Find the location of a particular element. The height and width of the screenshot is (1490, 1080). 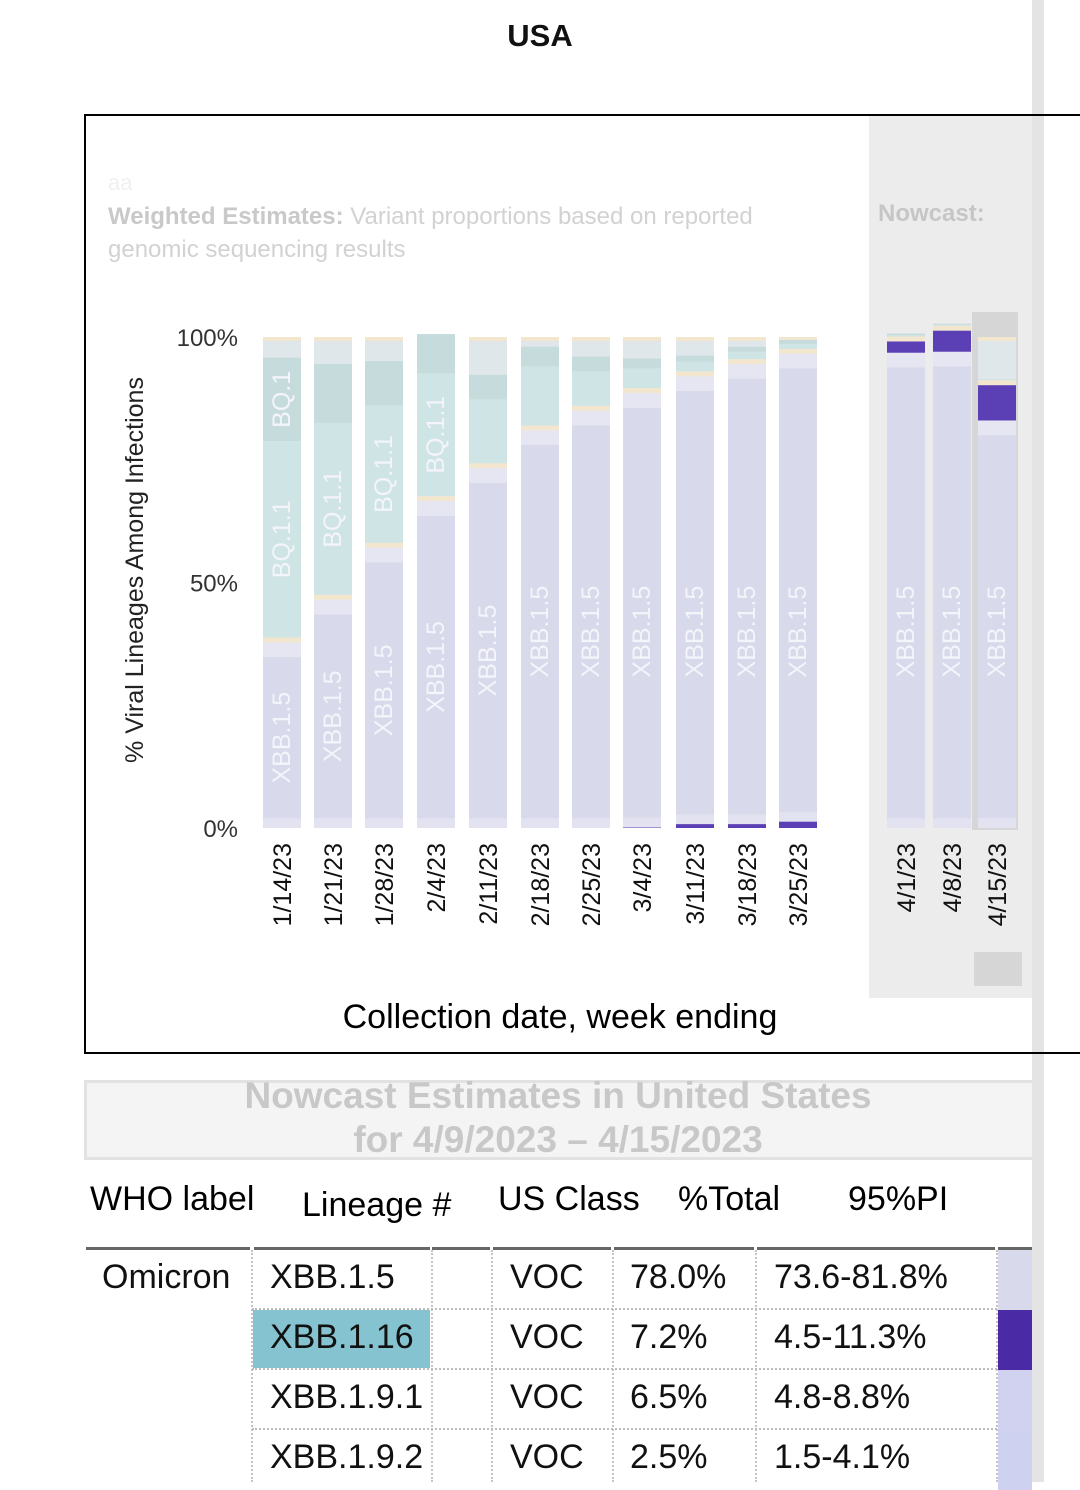

header-us-class: US Class is located at coordinates (569, 1199).